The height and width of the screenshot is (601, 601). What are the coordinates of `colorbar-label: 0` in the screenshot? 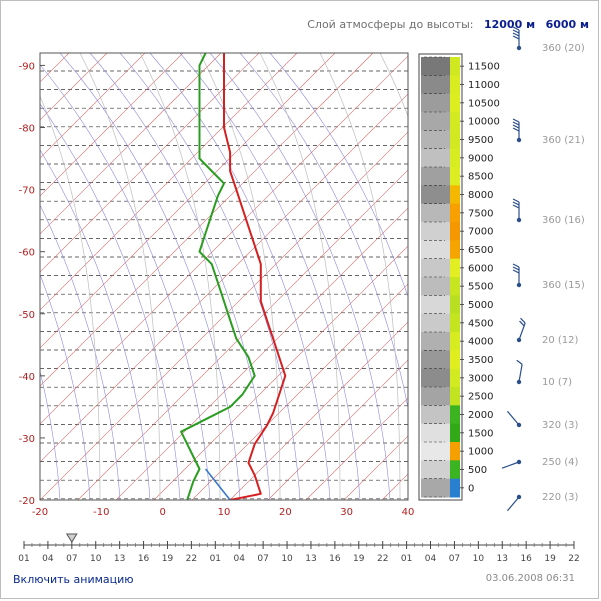 It's located at (471, 488).